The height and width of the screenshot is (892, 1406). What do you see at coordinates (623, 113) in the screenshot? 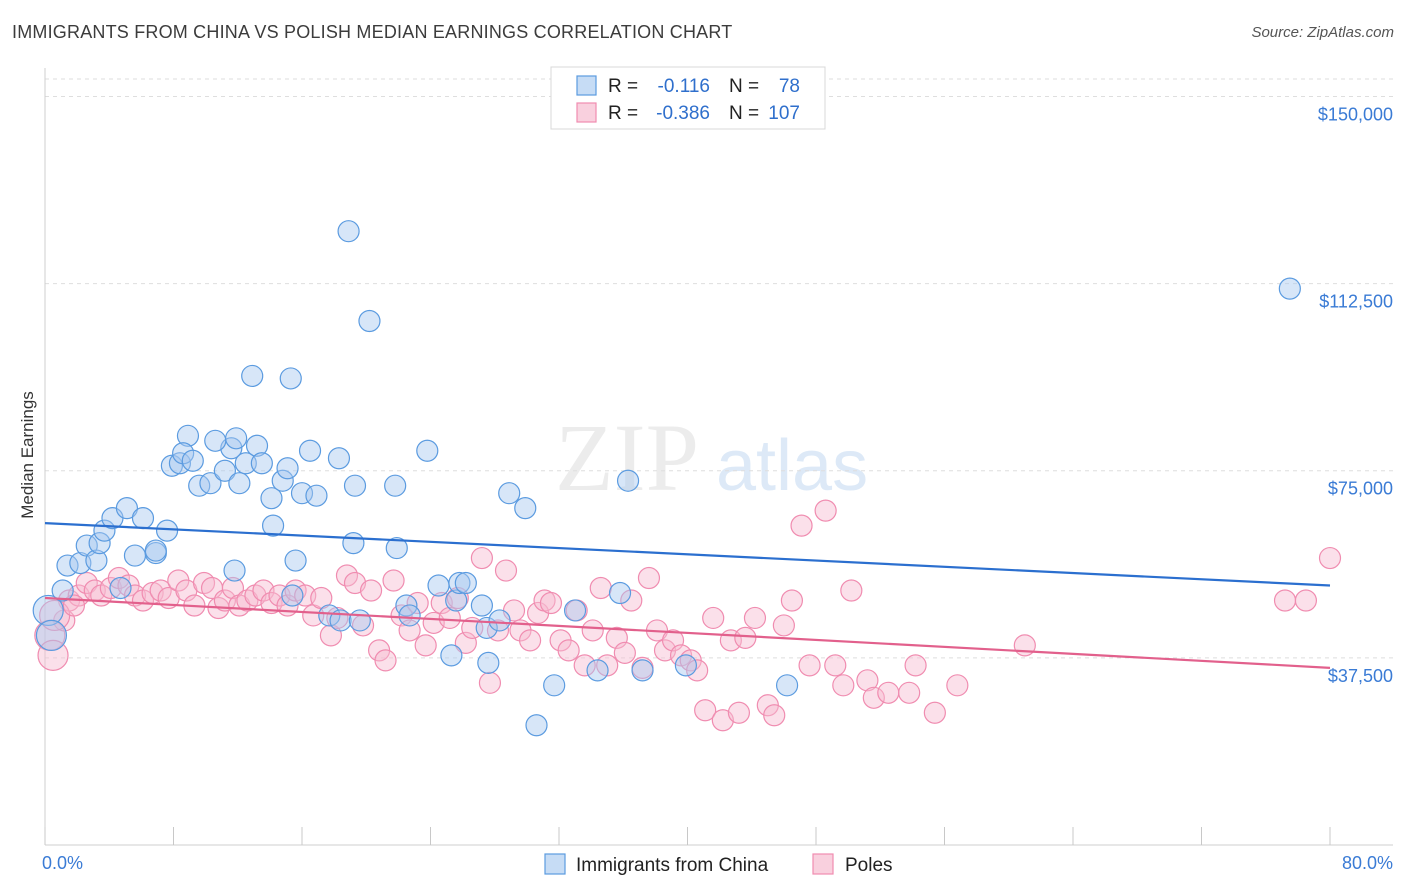
I see `legend-r-label-poles: R =` at bounding box center [623, 113].